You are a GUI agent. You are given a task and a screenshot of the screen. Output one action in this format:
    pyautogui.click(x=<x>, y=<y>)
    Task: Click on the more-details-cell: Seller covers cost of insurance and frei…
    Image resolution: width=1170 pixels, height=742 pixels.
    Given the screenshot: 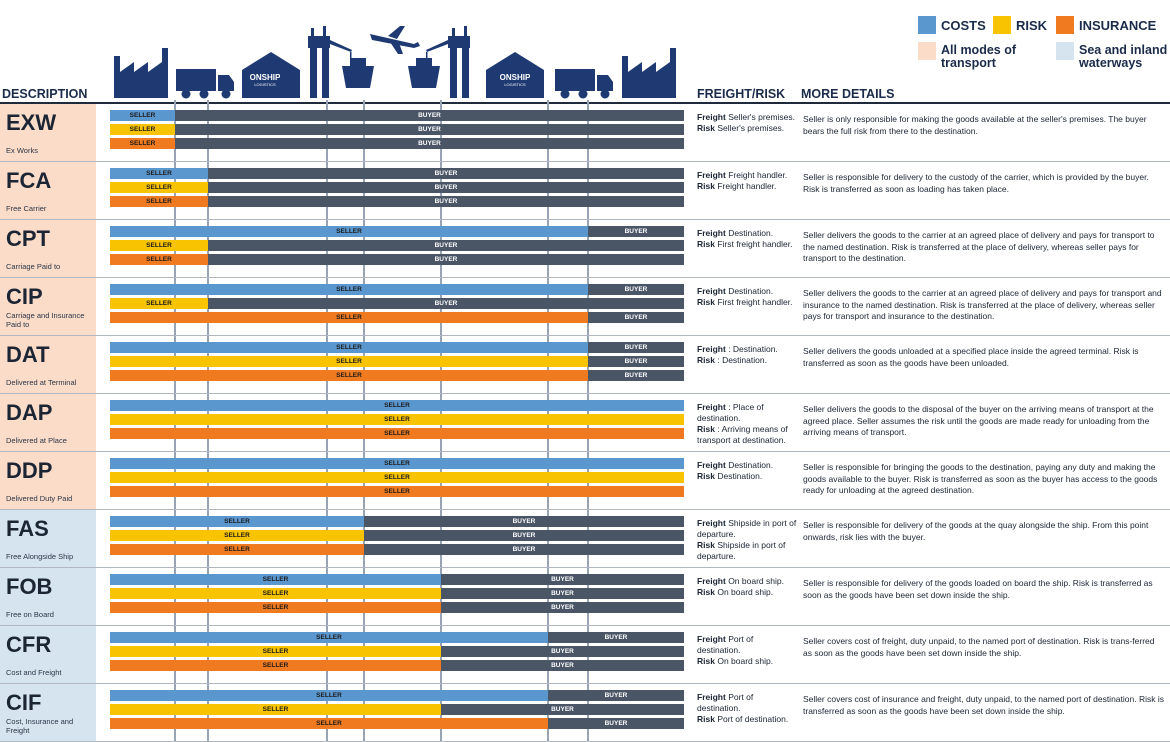 What is the action you would take?
    pyautogui.click(x=983, y=705)
    